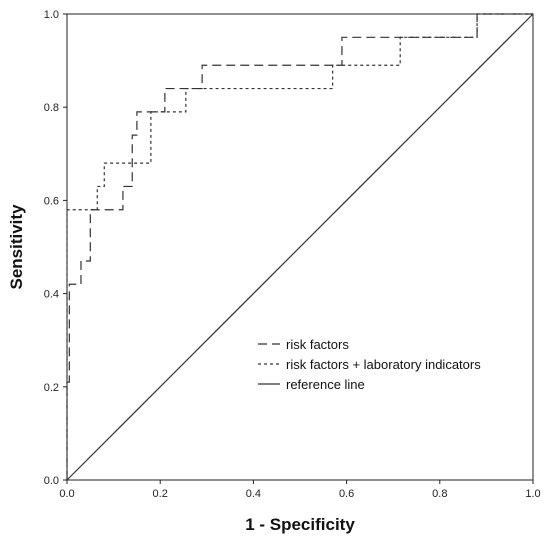 The width and height of the screenshot is (550, 543). What do you see at coordinates (439, 494) in the screenshot?
I see `x-tick-label: 0.8` at bounding box center [439, 494].